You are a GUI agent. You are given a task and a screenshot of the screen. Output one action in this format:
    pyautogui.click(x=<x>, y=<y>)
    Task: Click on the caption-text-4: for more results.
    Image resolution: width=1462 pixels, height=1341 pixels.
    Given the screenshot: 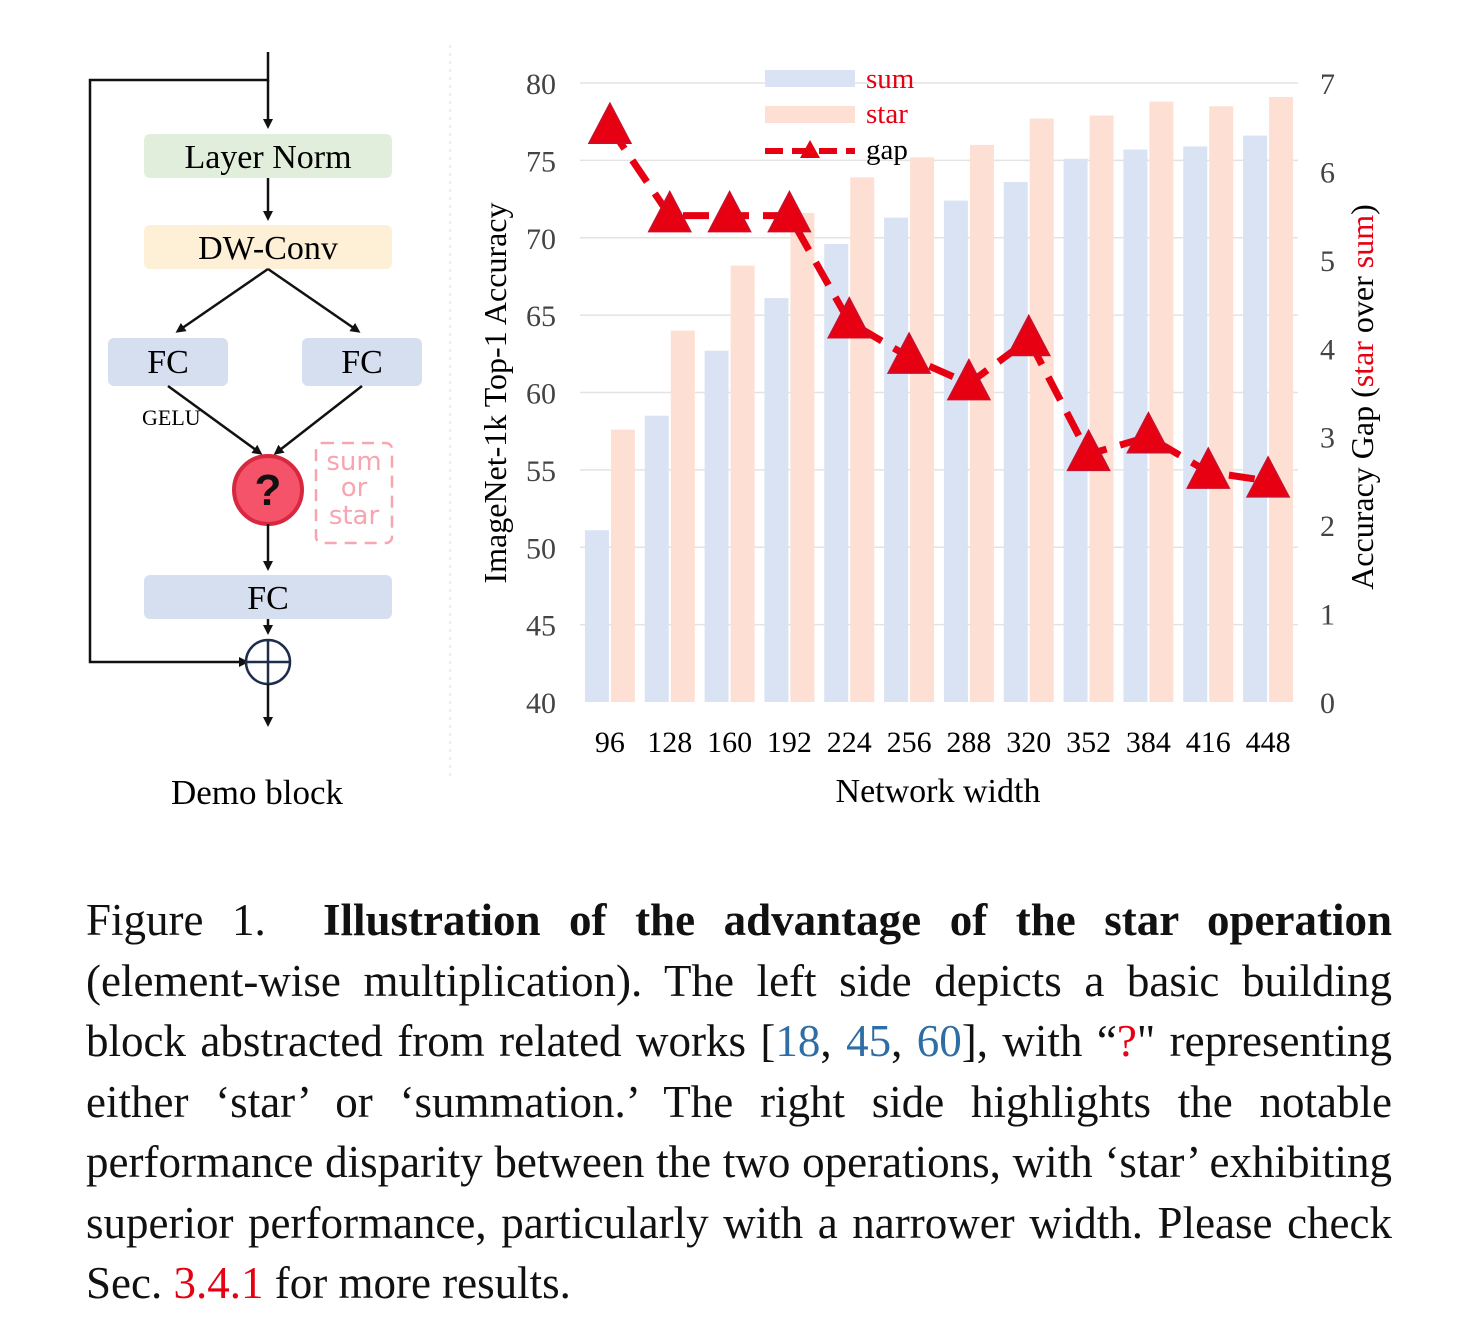 What is the action you would take?
    pyautogui.click(x=417, y=1283)
    